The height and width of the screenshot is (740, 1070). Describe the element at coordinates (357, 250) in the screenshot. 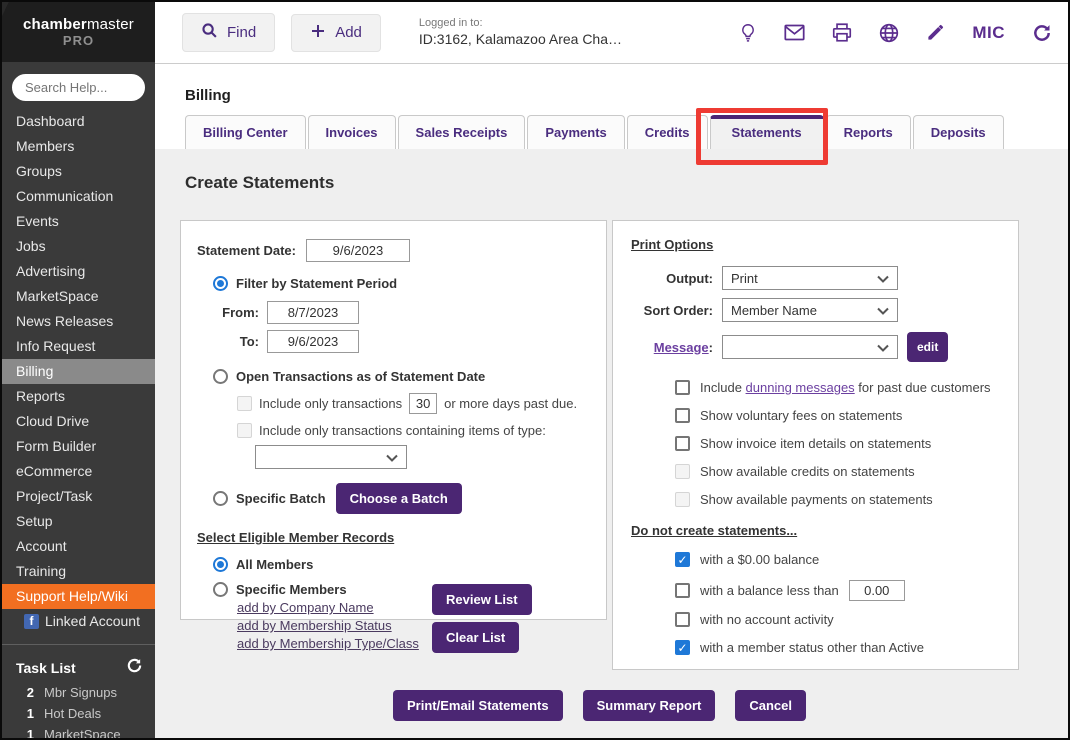

I see `statement-date-input` at that location.